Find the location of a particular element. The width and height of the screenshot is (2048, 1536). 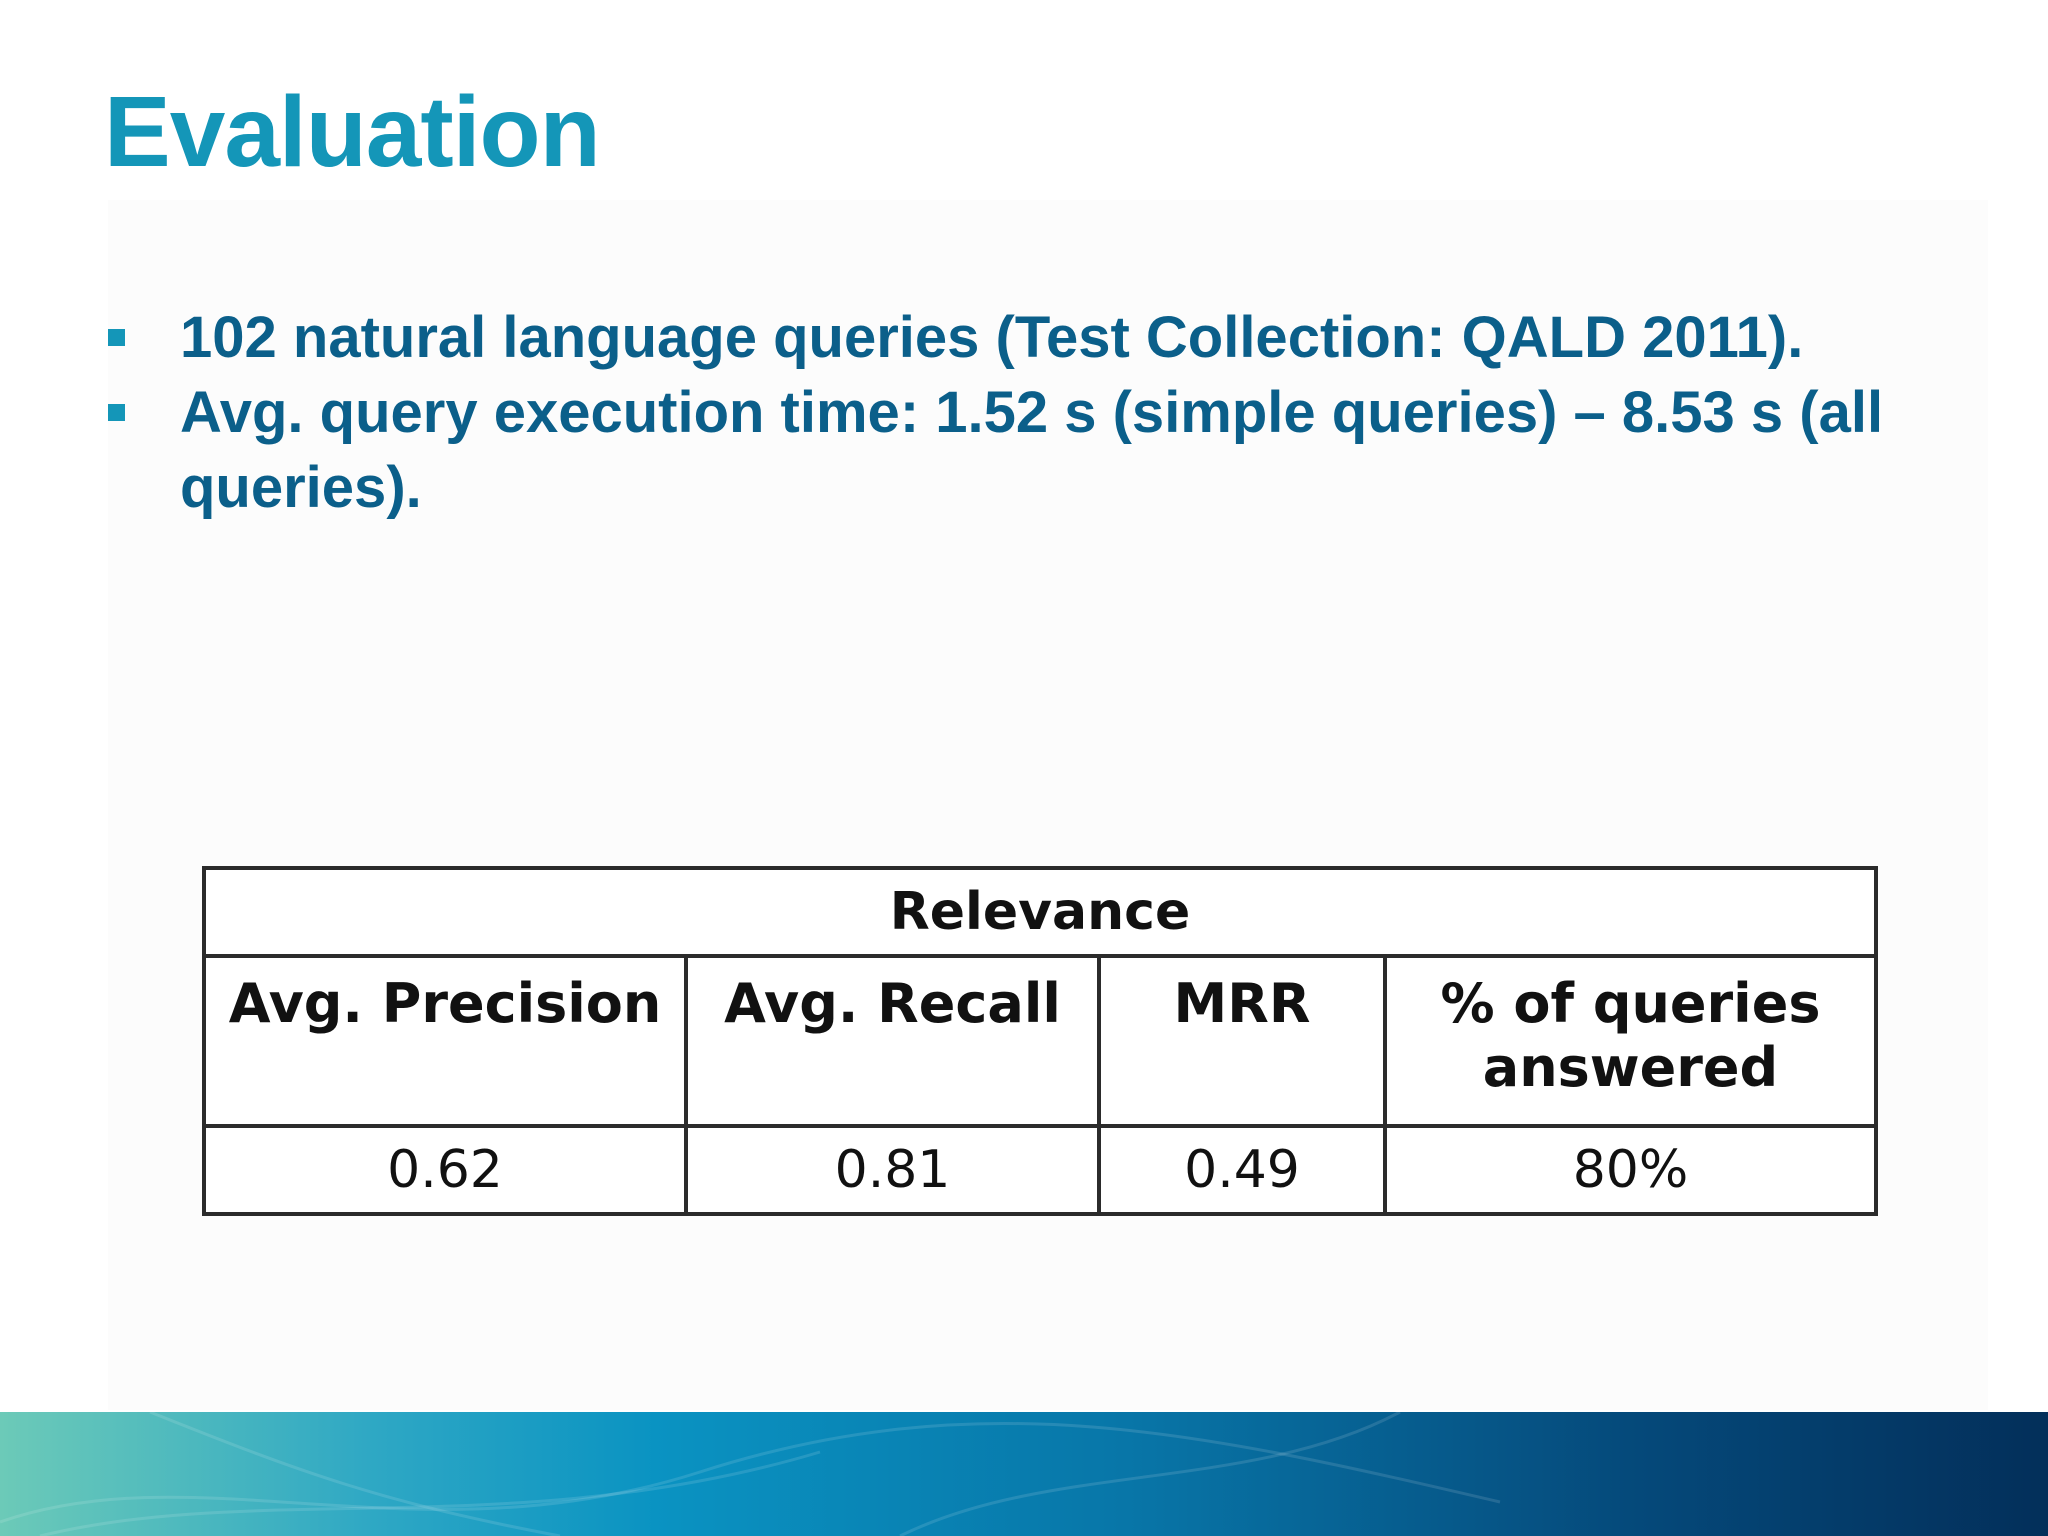

value-mrr: 0.49 is located at coordinates (1242, 1170).